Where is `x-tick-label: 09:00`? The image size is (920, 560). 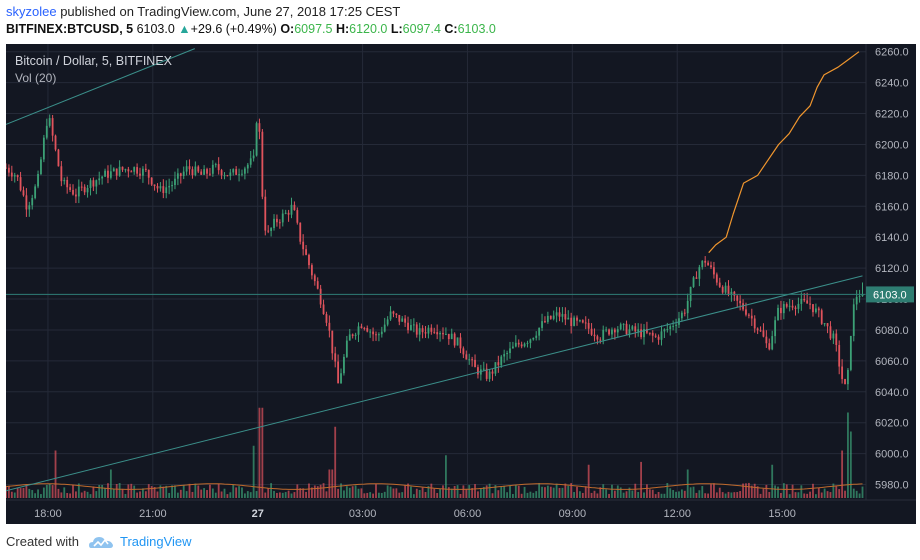 x-tick-label: 09:00 is located at coordinates (573, 514).